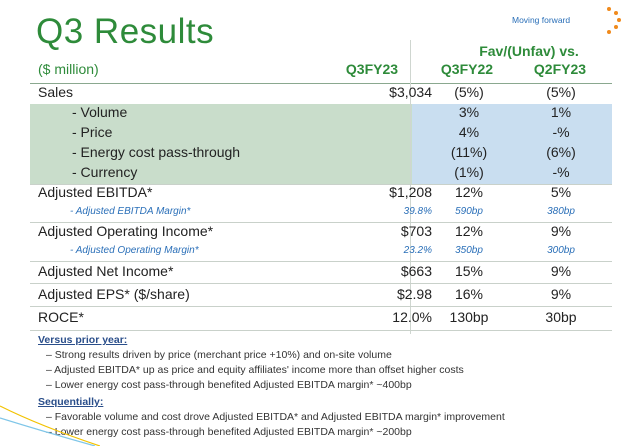  What do you see at coordinates (469, 250) in the screenshot?
I see `cell-q3fy22: 350bp` at bounding box center [469, 250].